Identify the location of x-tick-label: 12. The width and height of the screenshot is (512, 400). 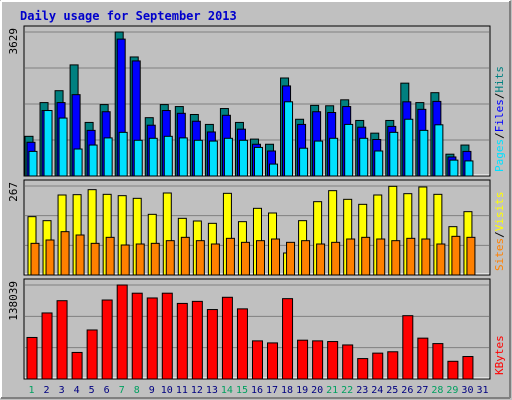
(197, 390).